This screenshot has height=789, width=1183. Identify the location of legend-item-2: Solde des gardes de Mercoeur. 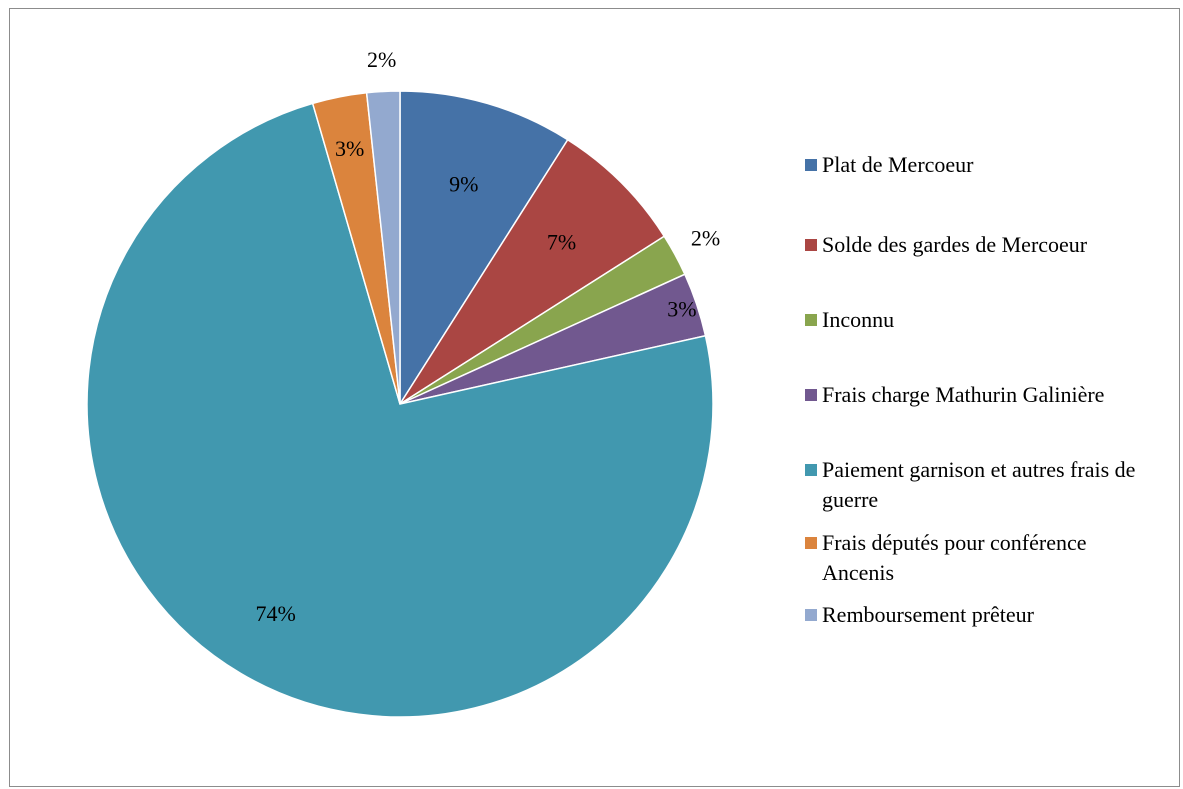
(983, 245).